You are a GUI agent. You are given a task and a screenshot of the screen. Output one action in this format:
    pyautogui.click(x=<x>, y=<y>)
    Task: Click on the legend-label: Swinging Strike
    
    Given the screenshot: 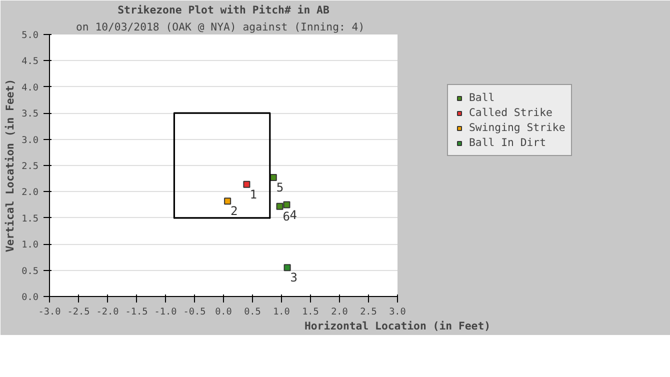 What is the action you would take?
    pyautogui.click(x=517, y=127)
    